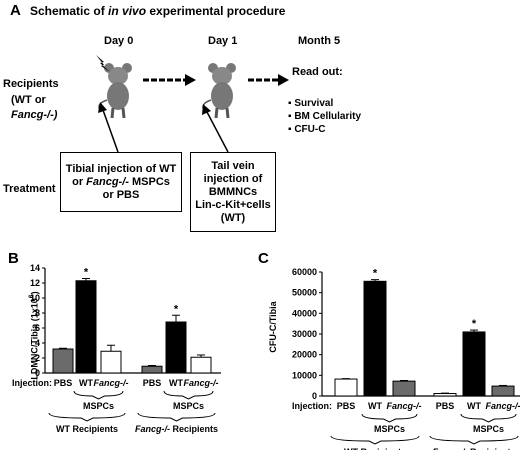 The width and height of the screenshot is (520, 450). I want to click on arrow-day0-day1, so click(169, 80).